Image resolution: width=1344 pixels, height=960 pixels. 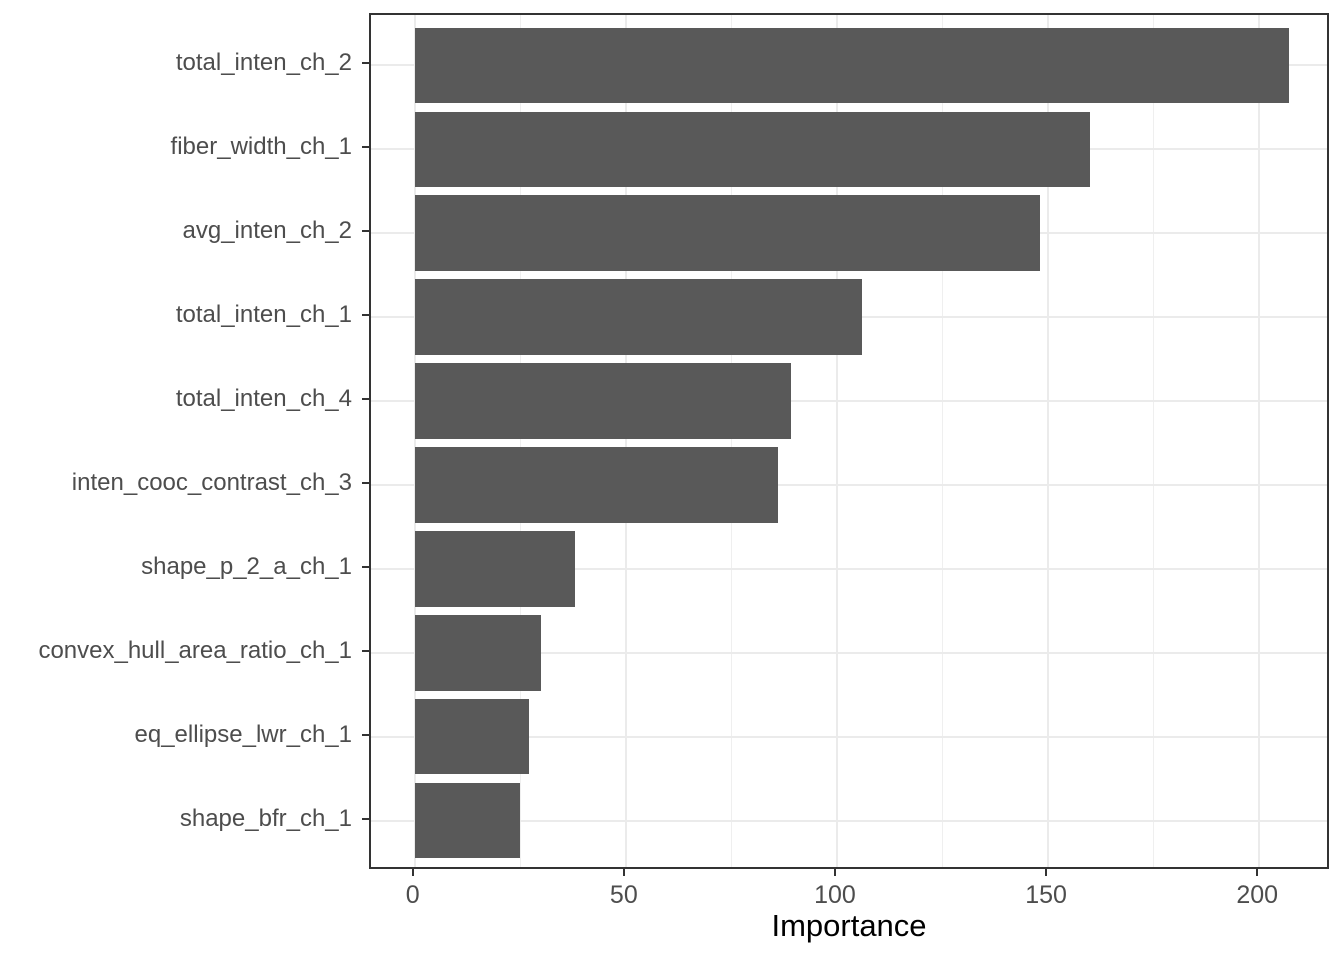 I want to click on y-axis-label: avg_inten_ch_2, so click(x=267, y=231).